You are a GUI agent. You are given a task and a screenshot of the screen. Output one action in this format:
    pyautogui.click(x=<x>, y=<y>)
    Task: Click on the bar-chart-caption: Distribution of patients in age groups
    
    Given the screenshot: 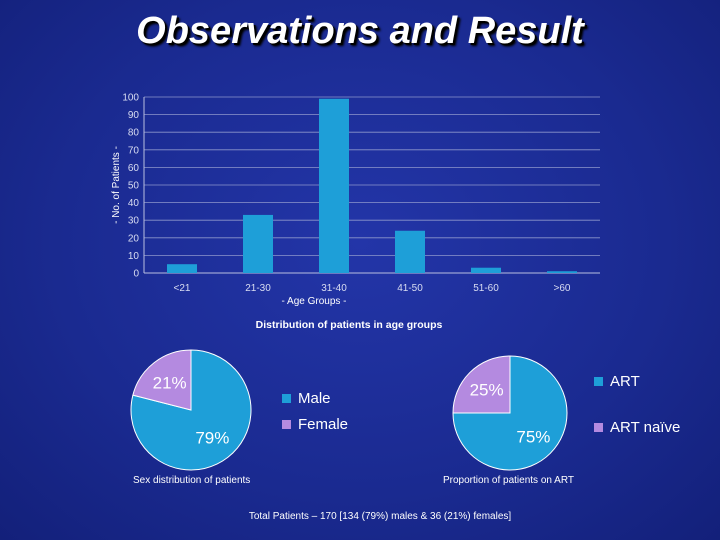 What is the action you would take?
    pyautogui.click(x=349, y=325)
    